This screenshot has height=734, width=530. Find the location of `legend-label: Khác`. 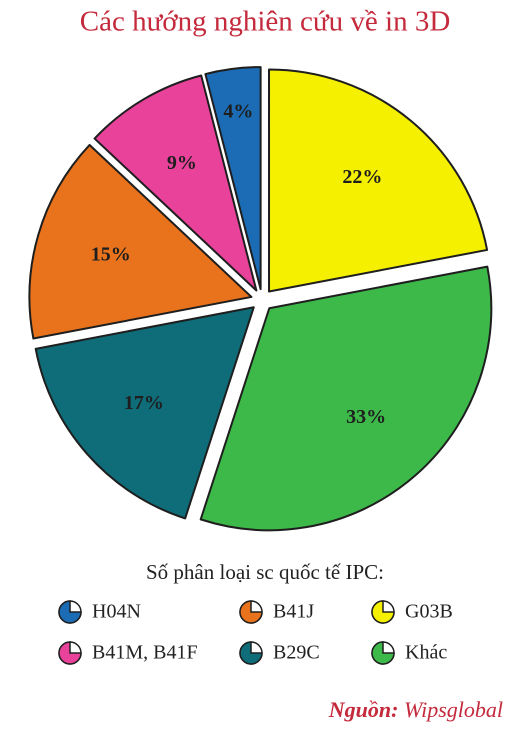

legend-label: Khác is located at coordinates (426, 653).